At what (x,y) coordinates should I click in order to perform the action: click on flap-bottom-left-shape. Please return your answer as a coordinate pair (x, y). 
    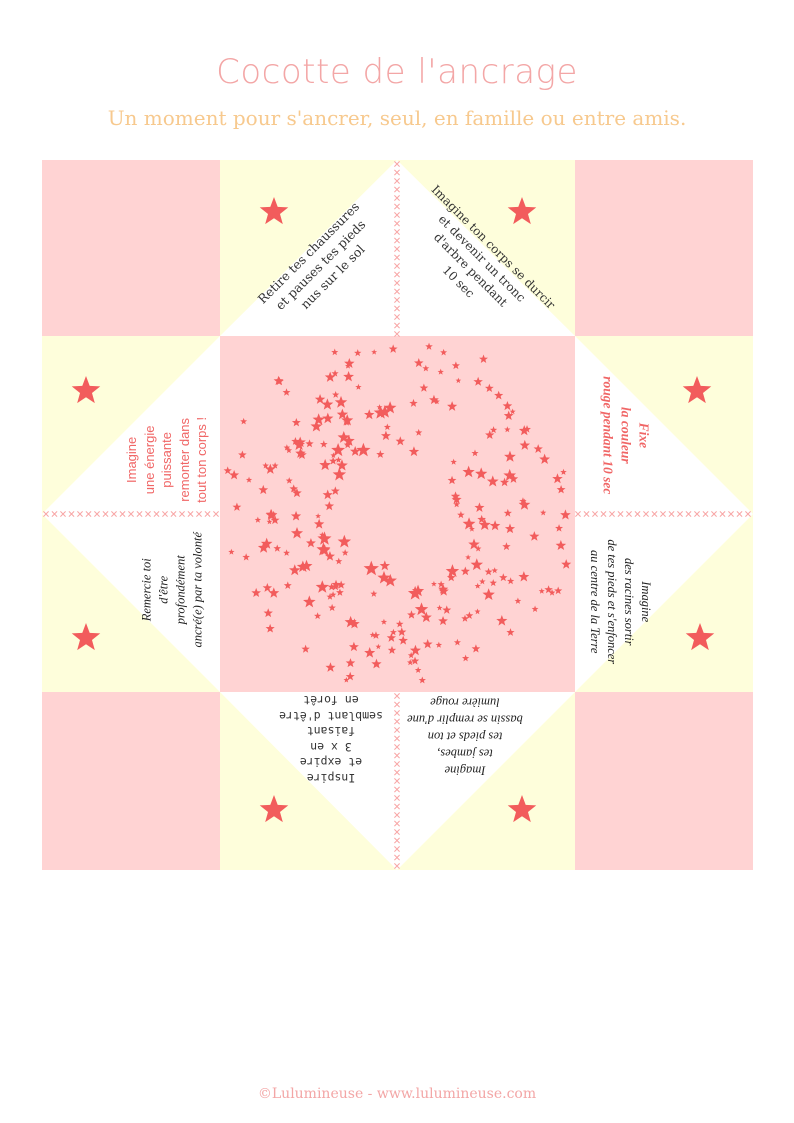
    Looking at the image, I should click on (308, 781).